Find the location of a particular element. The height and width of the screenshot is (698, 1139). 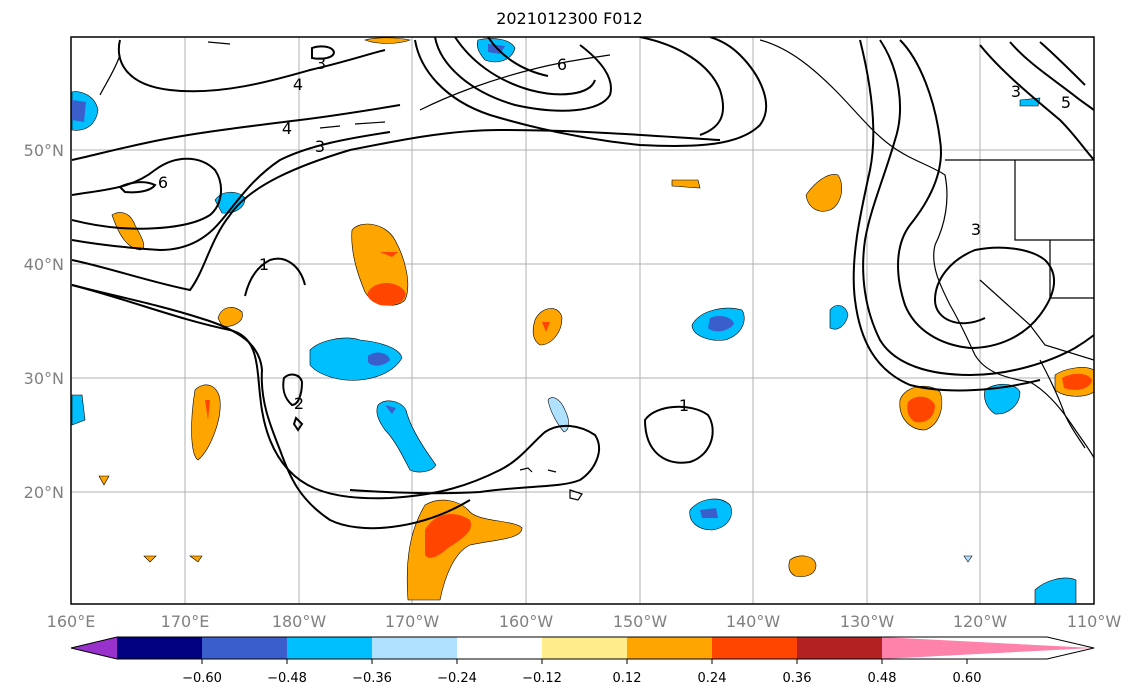

lon-label: 170°W is located at coordinates (412, 621).